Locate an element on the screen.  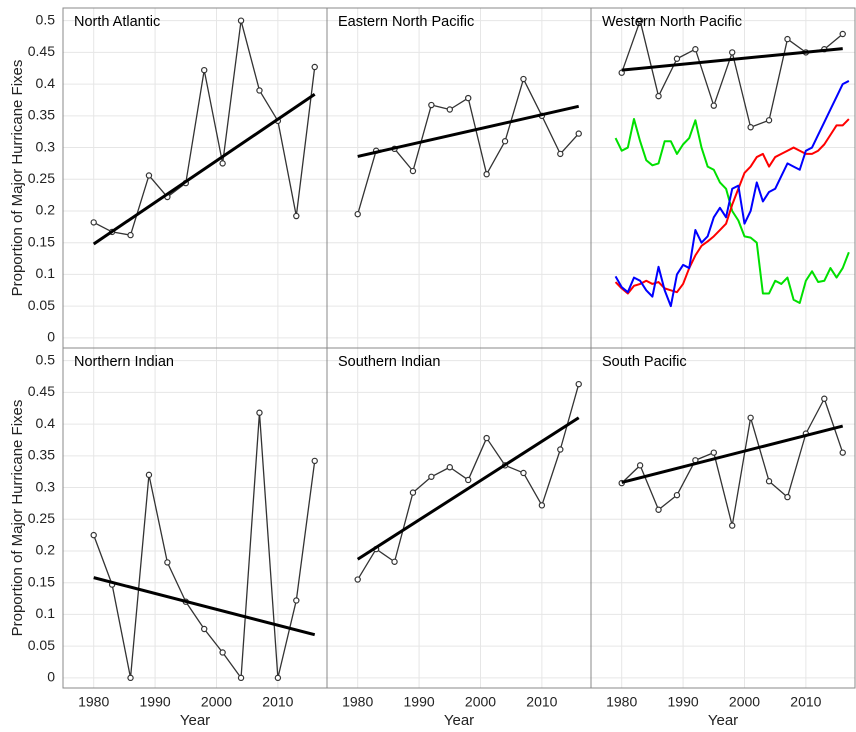
panel-title: Southern Indian is located at coordinates (389, 362).